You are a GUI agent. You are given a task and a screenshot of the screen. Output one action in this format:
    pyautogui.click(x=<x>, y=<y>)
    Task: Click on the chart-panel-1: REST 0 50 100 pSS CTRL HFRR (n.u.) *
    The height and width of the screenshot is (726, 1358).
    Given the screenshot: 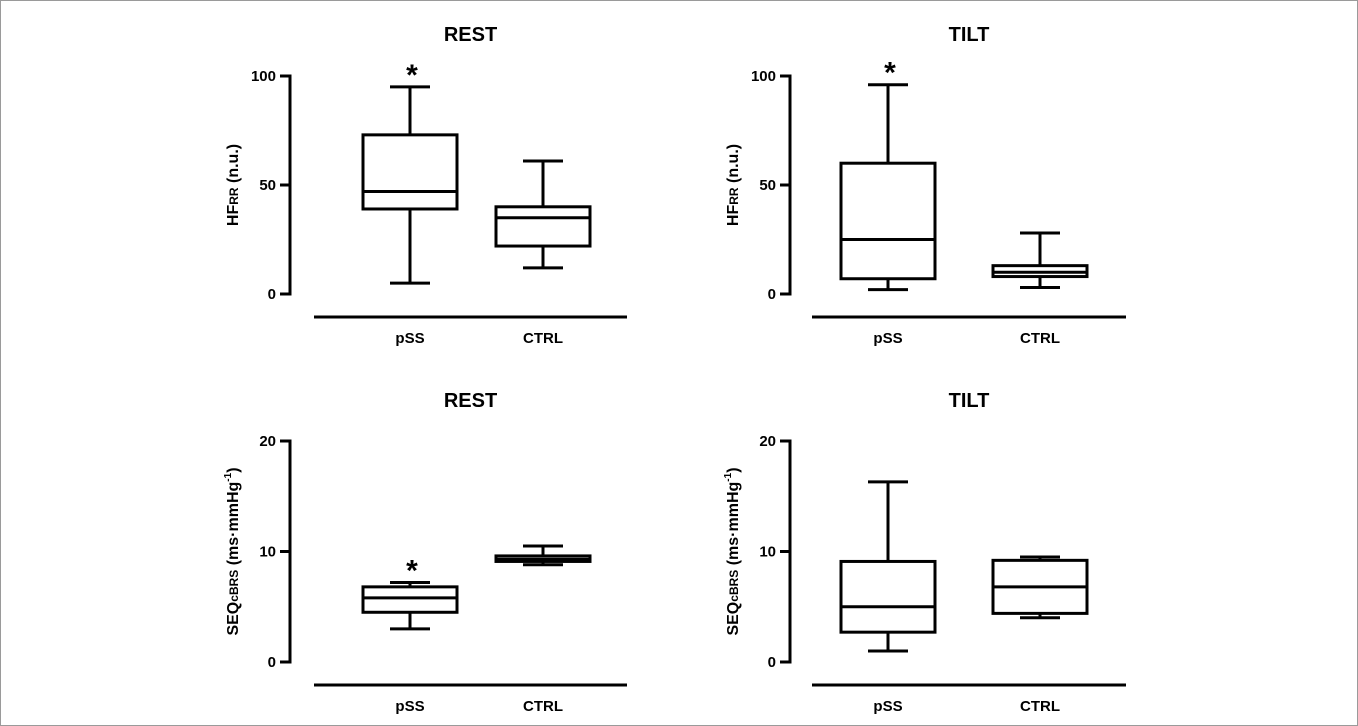 What is the action you would take?
    pyautogui.click(x=426, y=185)
    